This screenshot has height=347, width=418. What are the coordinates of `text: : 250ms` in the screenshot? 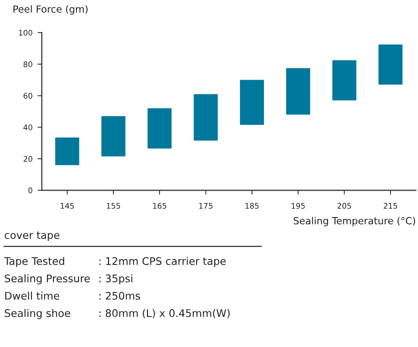 It's located at (119, 296).